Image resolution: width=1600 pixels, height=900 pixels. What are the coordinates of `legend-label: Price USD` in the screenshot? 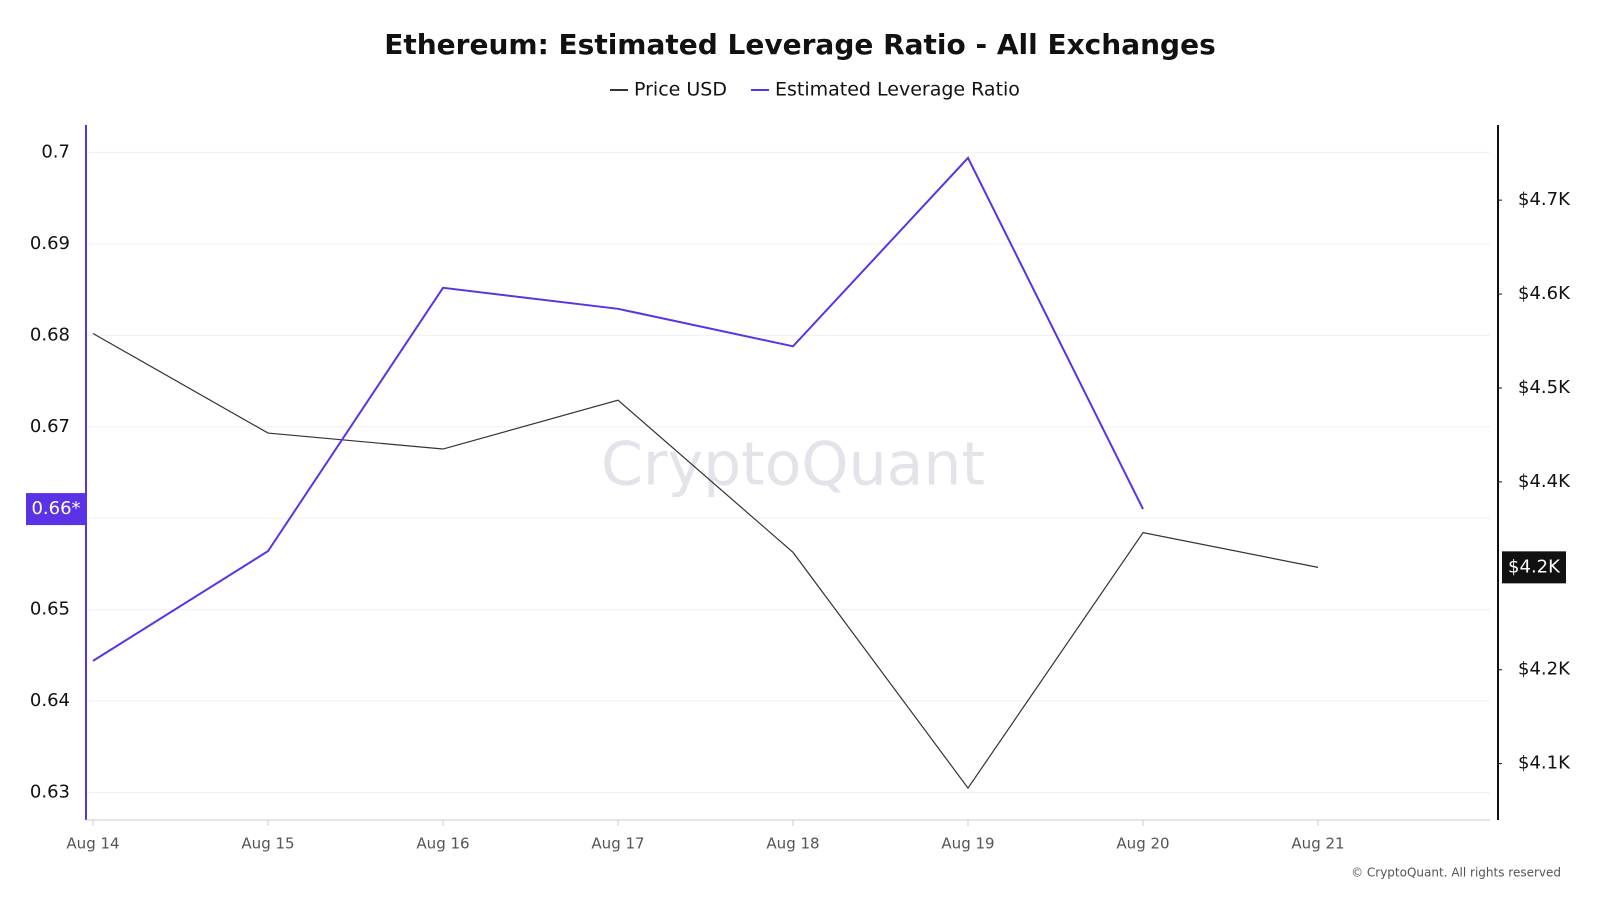 It's located at (680, 90).